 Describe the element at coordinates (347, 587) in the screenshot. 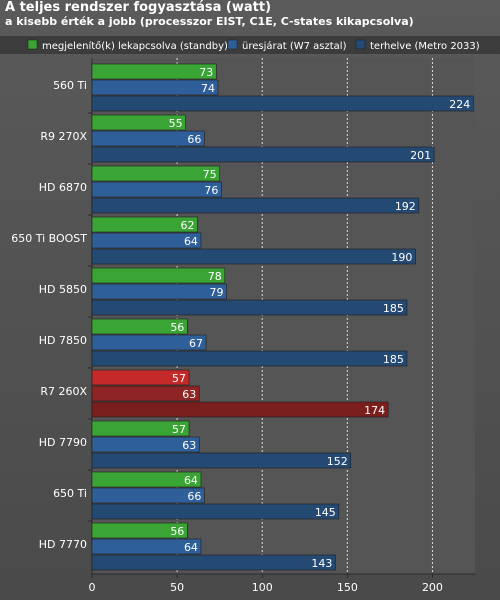

I see `x-tick-label: 150` at that location.